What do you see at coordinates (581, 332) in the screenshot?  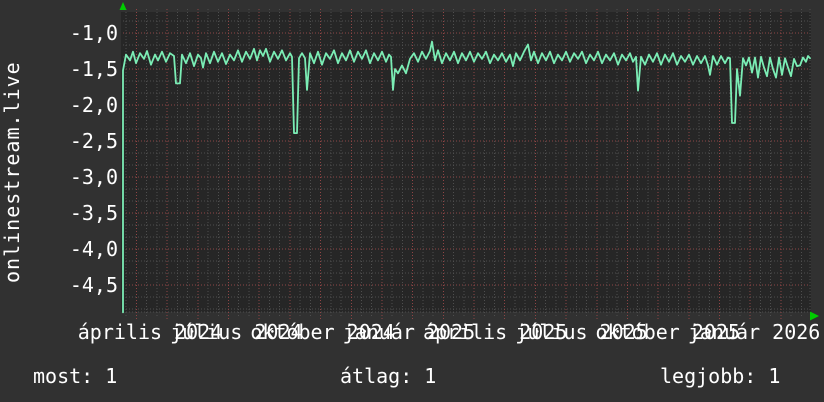 I see `x-axis-tick-label: július 2025` at bounding box center [581, 332].